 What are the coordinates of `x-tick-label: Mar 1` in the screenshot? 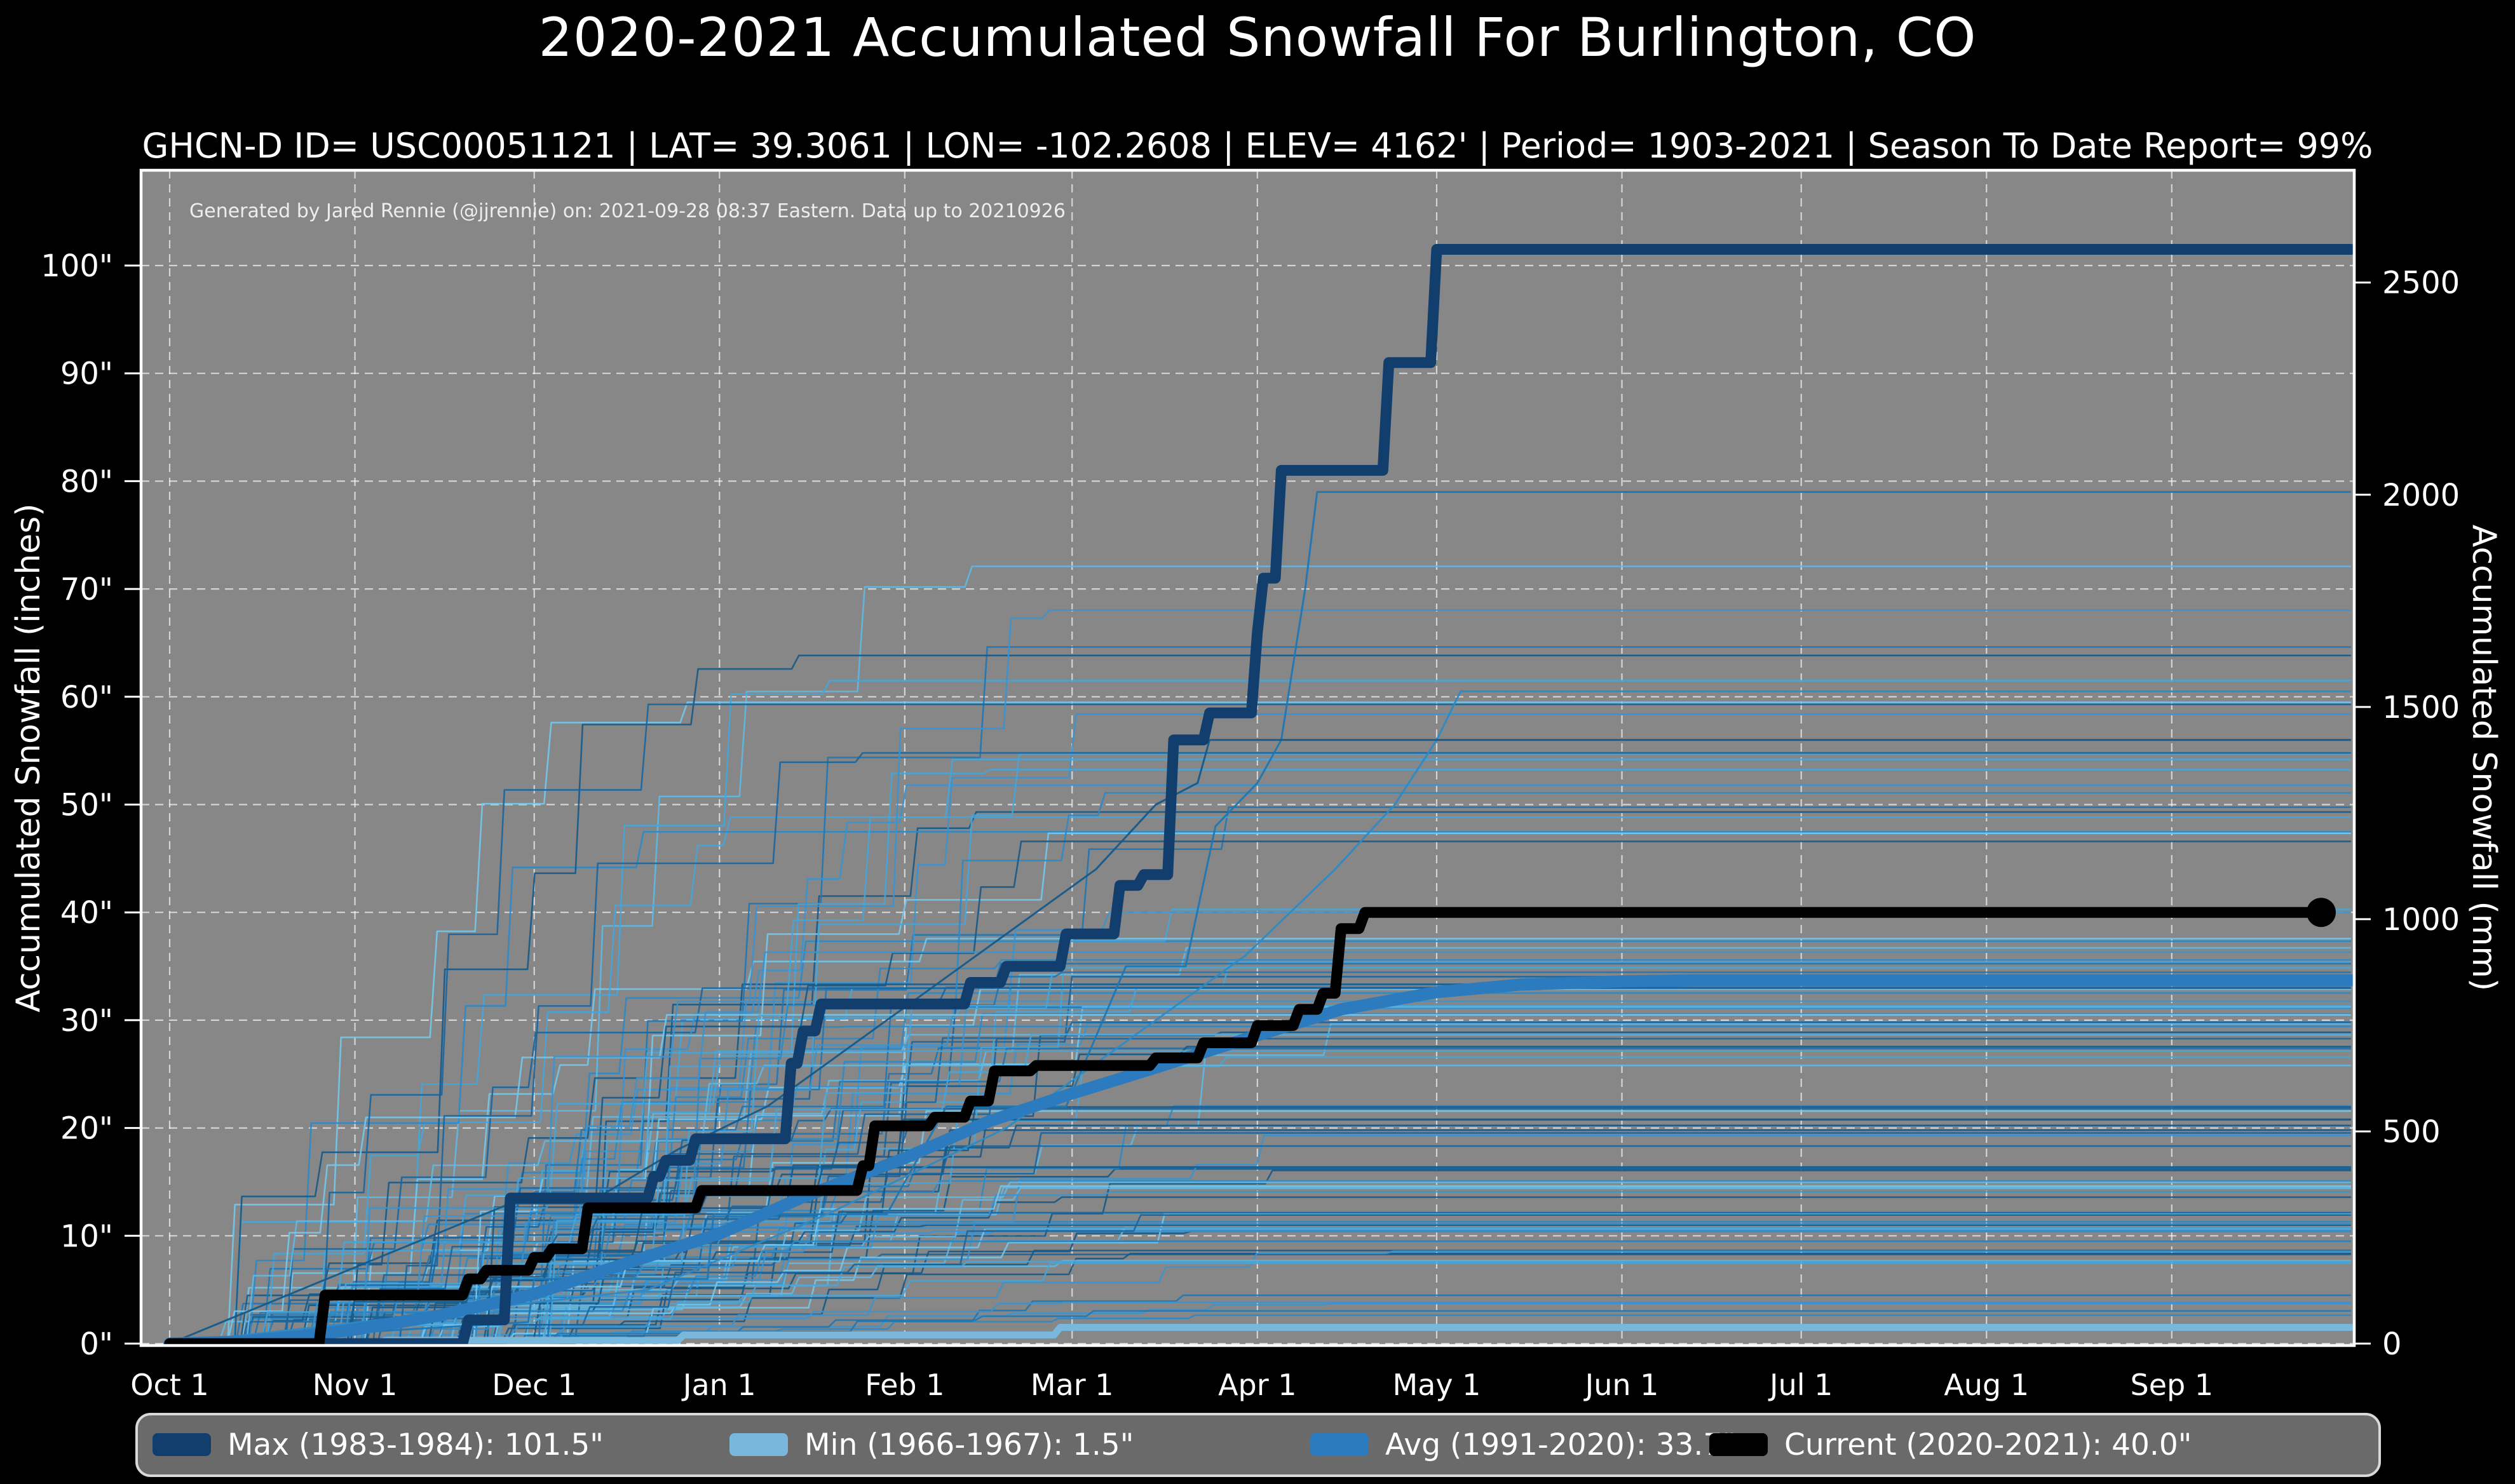 It's located at (1072, 1385).